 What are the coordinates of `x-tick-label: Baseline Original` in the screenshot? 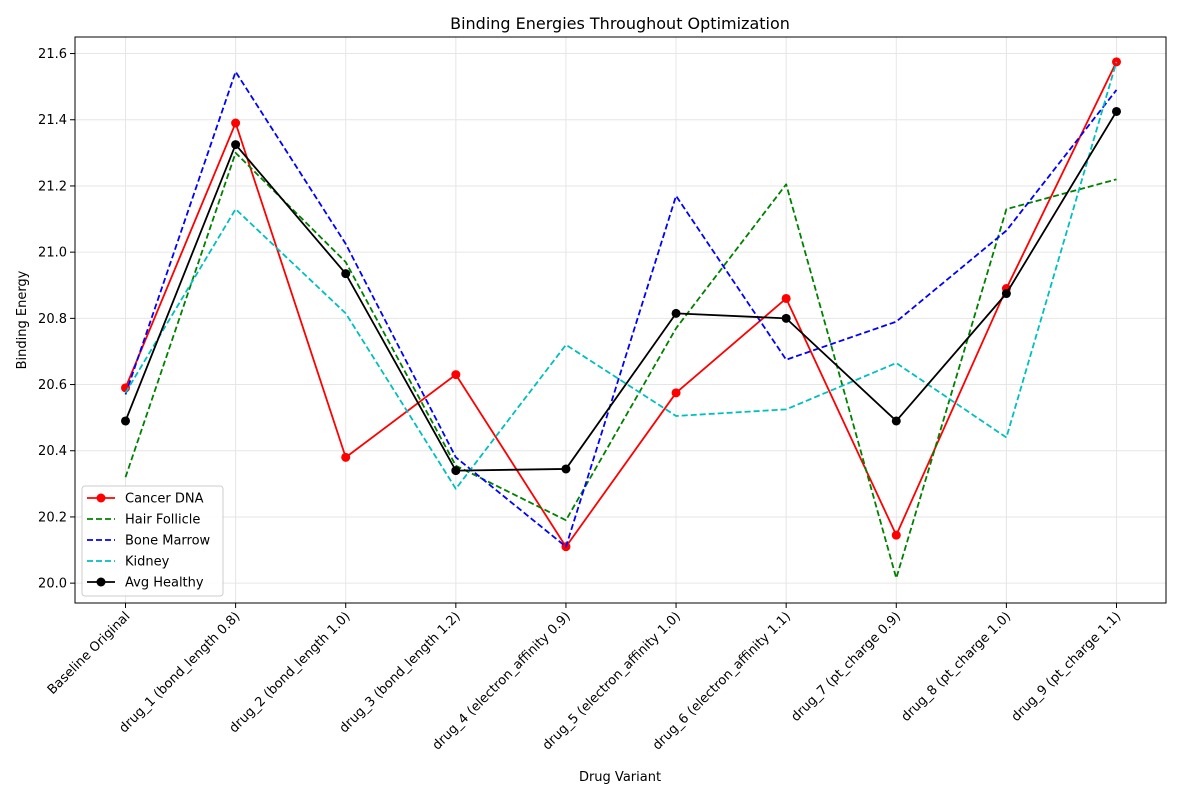 It's located at (89, 653).